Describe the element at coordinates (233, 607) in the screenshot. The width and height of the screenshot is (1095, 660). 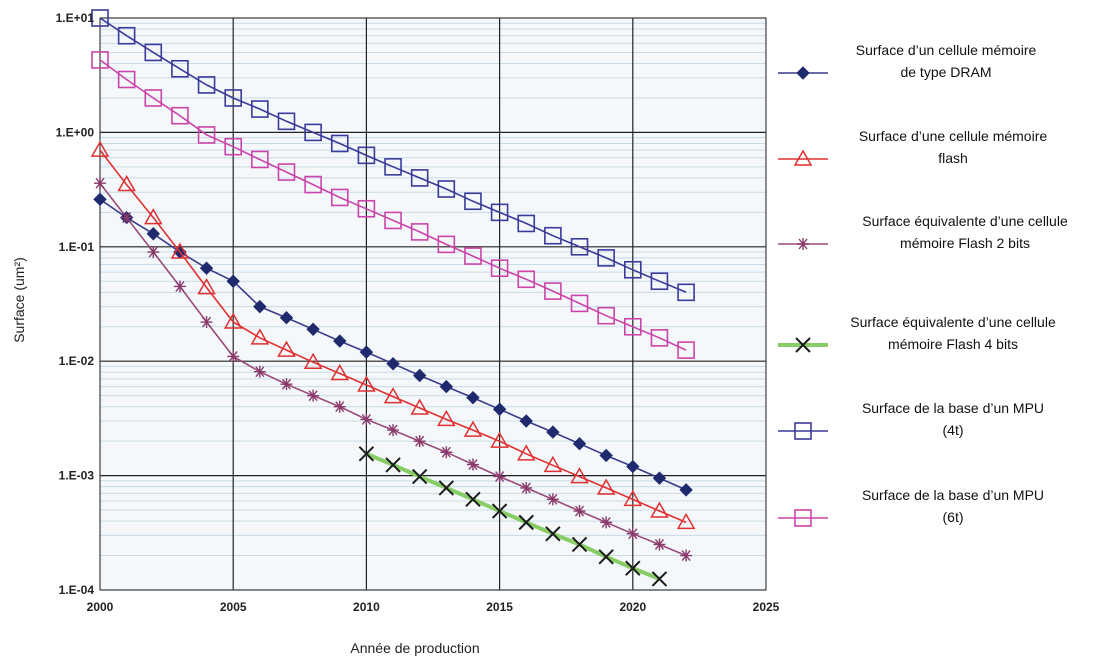
I see `x-tick-label: 2005` at that location.